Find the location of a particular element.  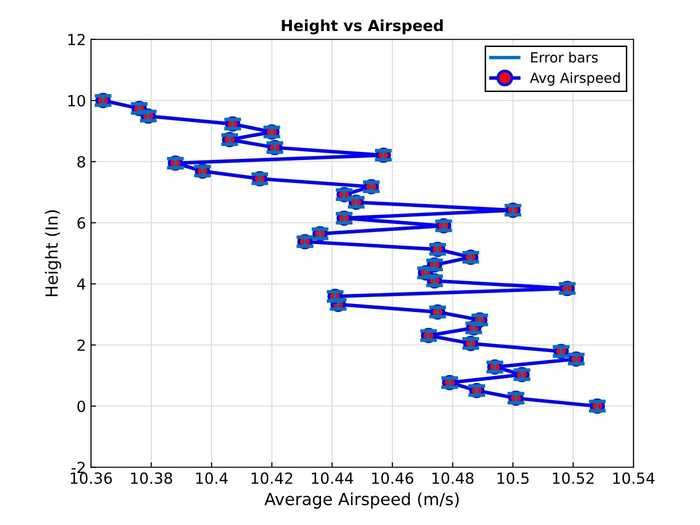

x-axis-title: Average Airspeed (m/s) is located at coordinates (361, 500).